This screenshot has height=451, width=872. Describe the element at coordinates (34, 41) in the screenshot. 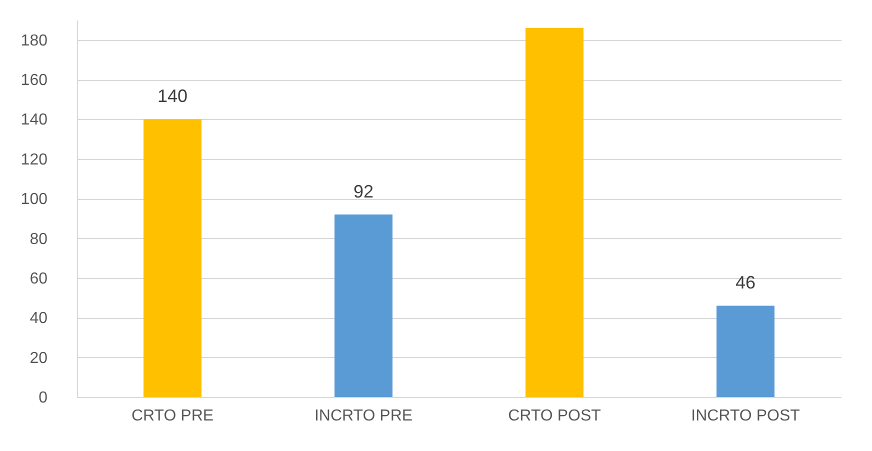

I see `y-tick-label: 180` at that location.